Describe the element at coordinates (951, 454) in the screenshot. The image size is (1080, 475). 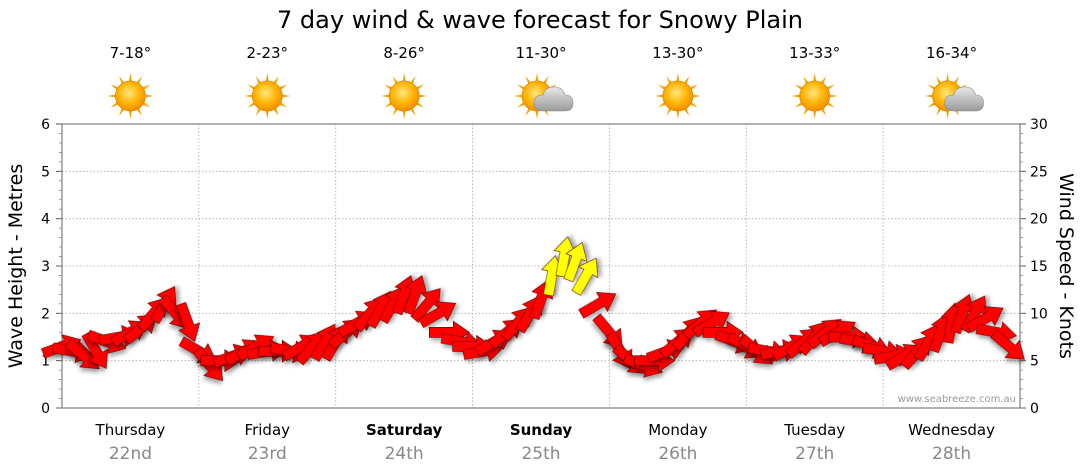
I see `day-date-label: 28th` at that location.